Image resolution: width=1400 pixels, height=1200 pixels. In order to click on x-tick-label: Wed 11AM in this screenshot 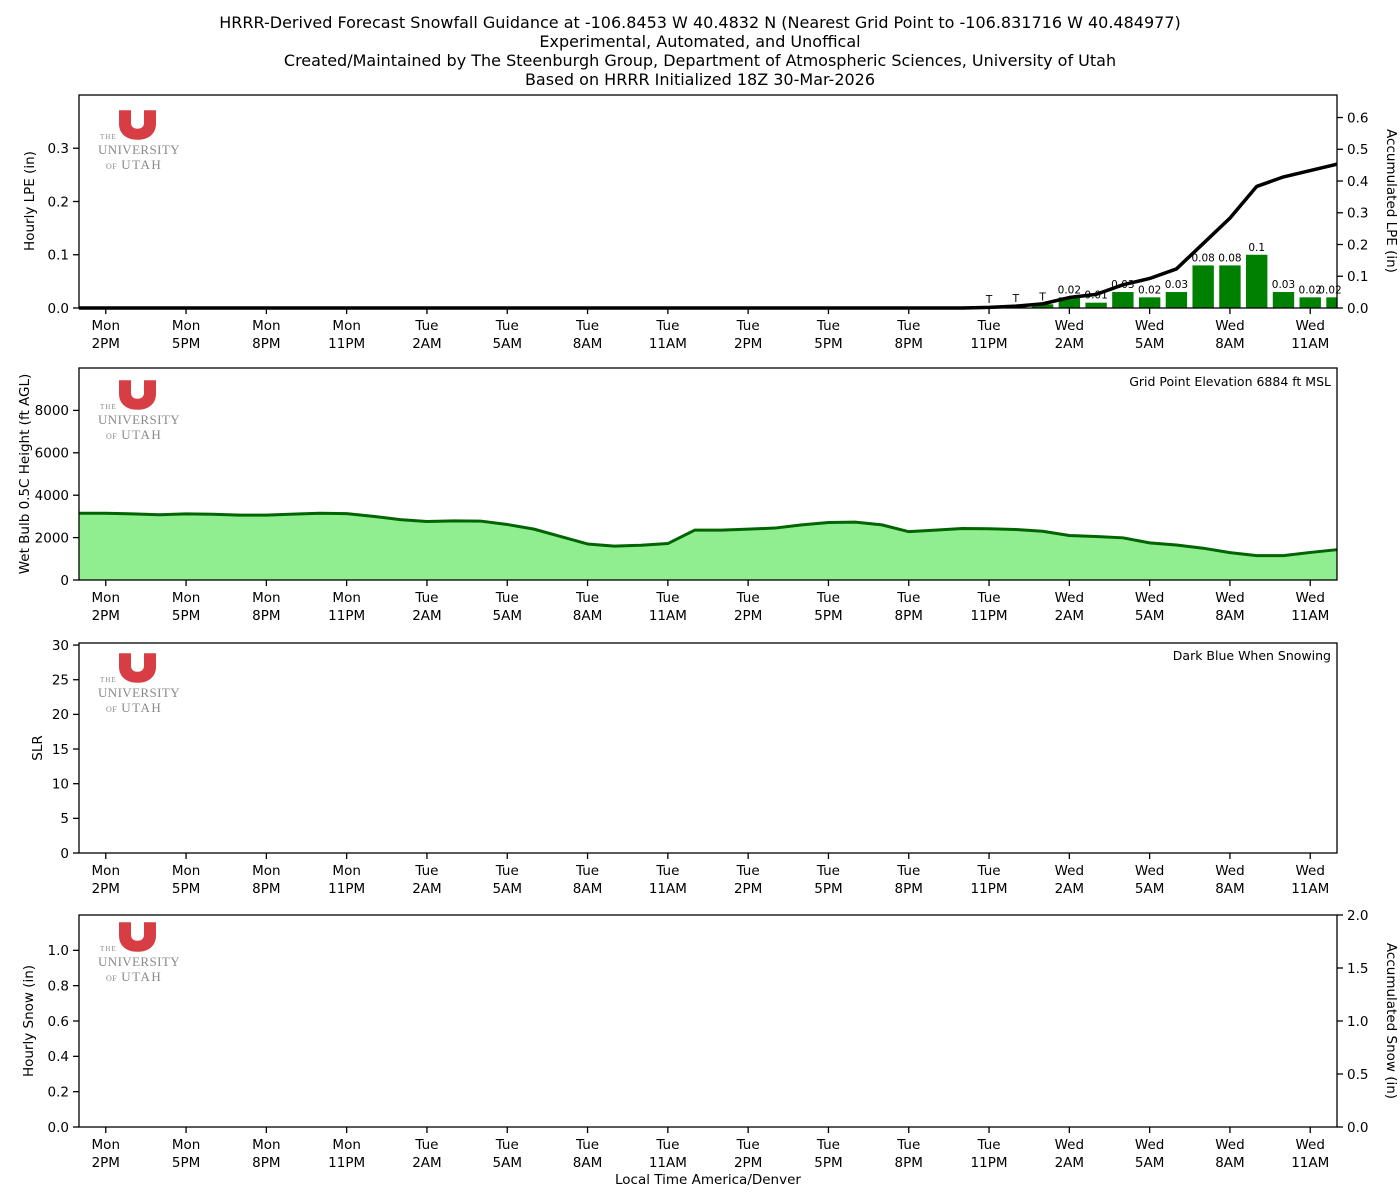, I will do `click(1310, 1154)`.